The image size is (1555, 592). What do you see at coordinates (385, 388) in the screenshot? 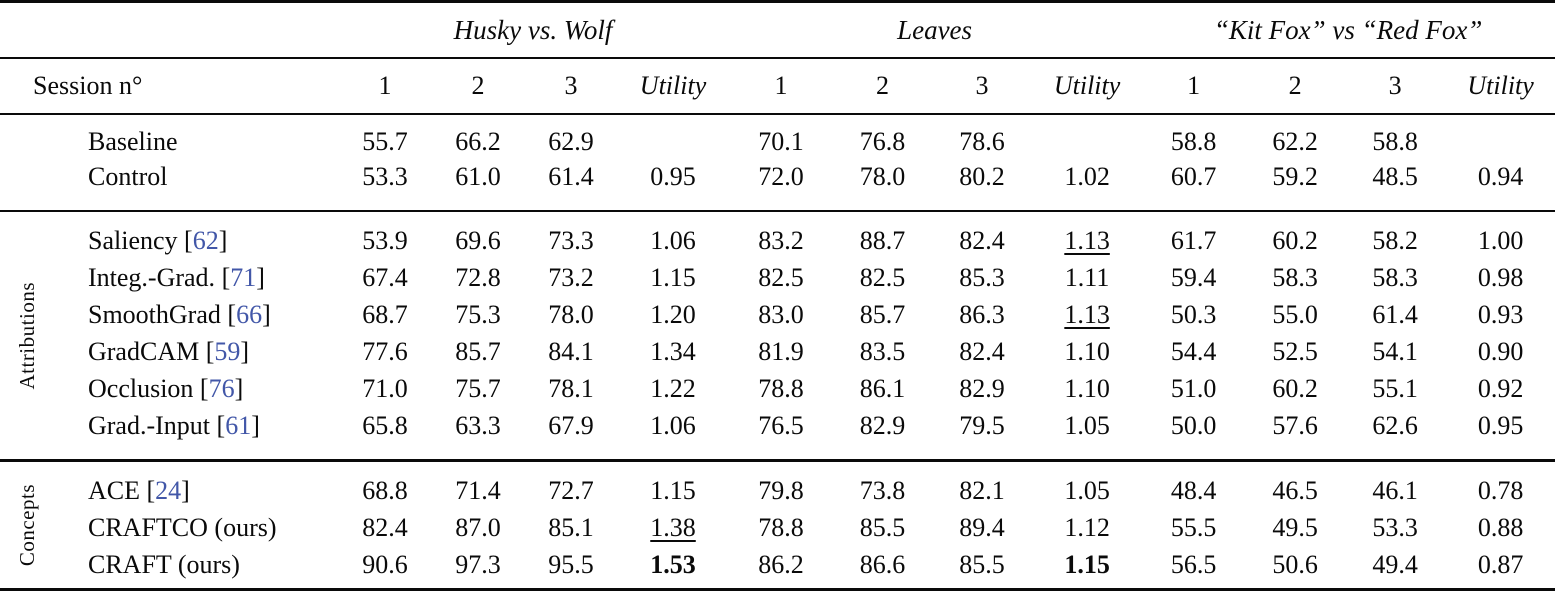
I see `value-cell: 71.0` at bounding box center [385, 388].